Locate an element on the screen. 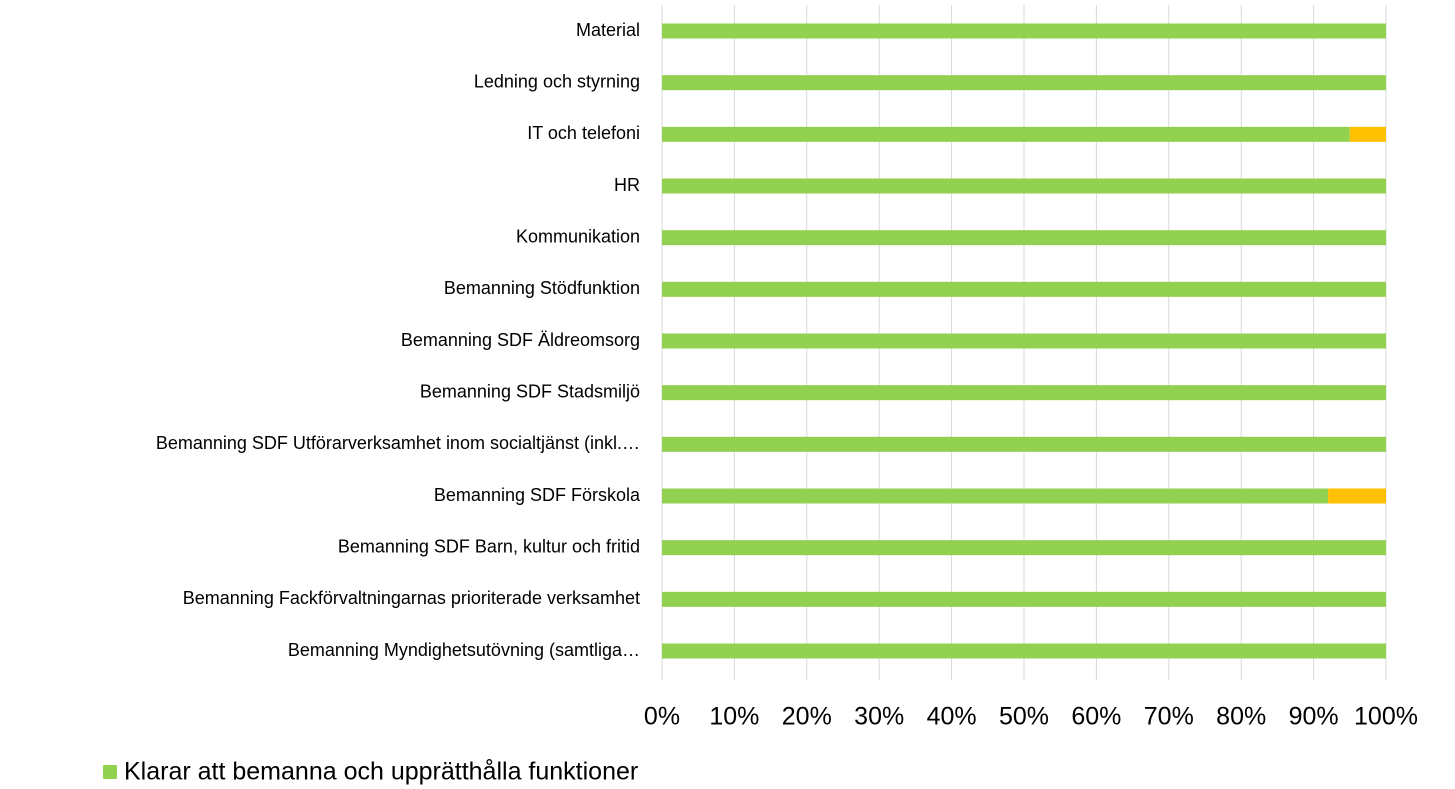 Image resolution: width=1455 pixels, height=789 pixels. y-tick-label: Bemanning SDF Förskola is located at coordinates (537, 495).